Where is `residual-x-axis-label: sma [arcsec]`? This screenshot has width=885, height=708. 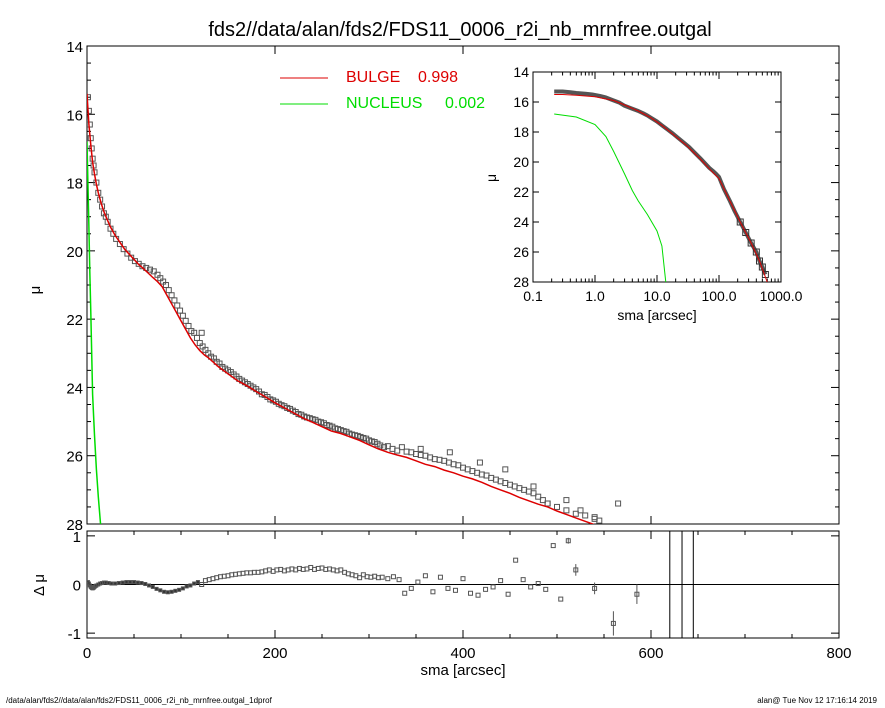
residual-x-axis-label: sma [arcsec] is located at coordinates (462, 670).